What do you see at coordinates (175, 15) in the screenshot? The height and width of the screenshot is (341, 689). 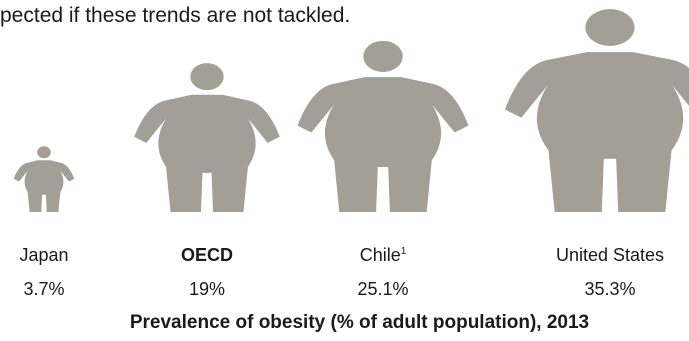 I see `intro-text: pected if these trends are not tackled.` at bounding box center [175, 15].